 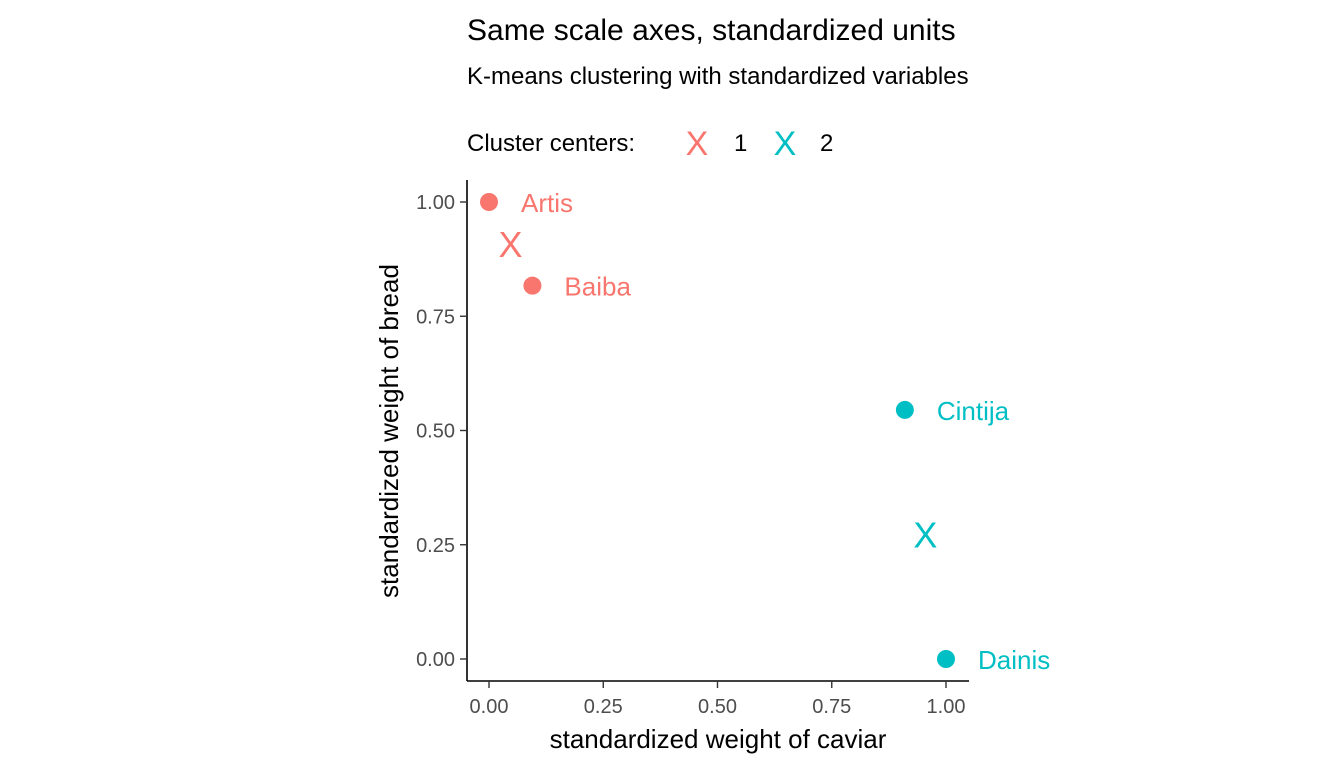 I want to click on point-label-artis: Artis, so click(x=547, y=203).